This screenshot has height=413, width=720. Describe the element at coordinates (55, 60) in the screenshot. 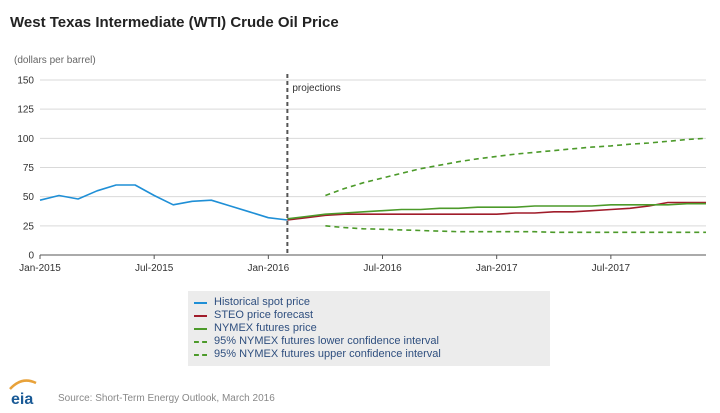

I see `y-axis-label: (dollars per barrel)` at that location.